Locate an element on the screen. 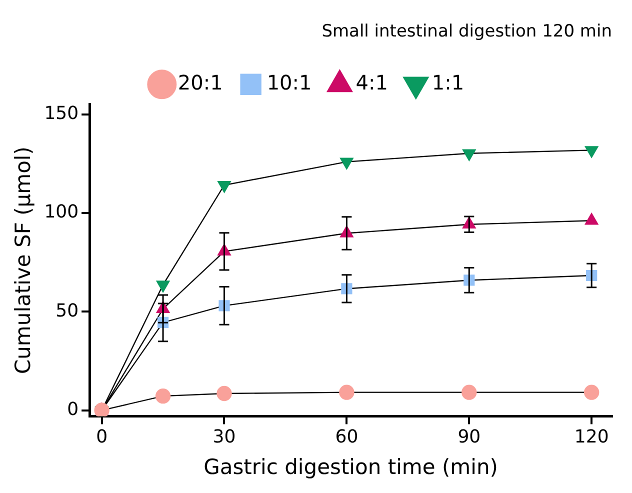 The width and height of the screenshot is (632, 493). y-tick-label: 100 is located at coordinates (61, 212).